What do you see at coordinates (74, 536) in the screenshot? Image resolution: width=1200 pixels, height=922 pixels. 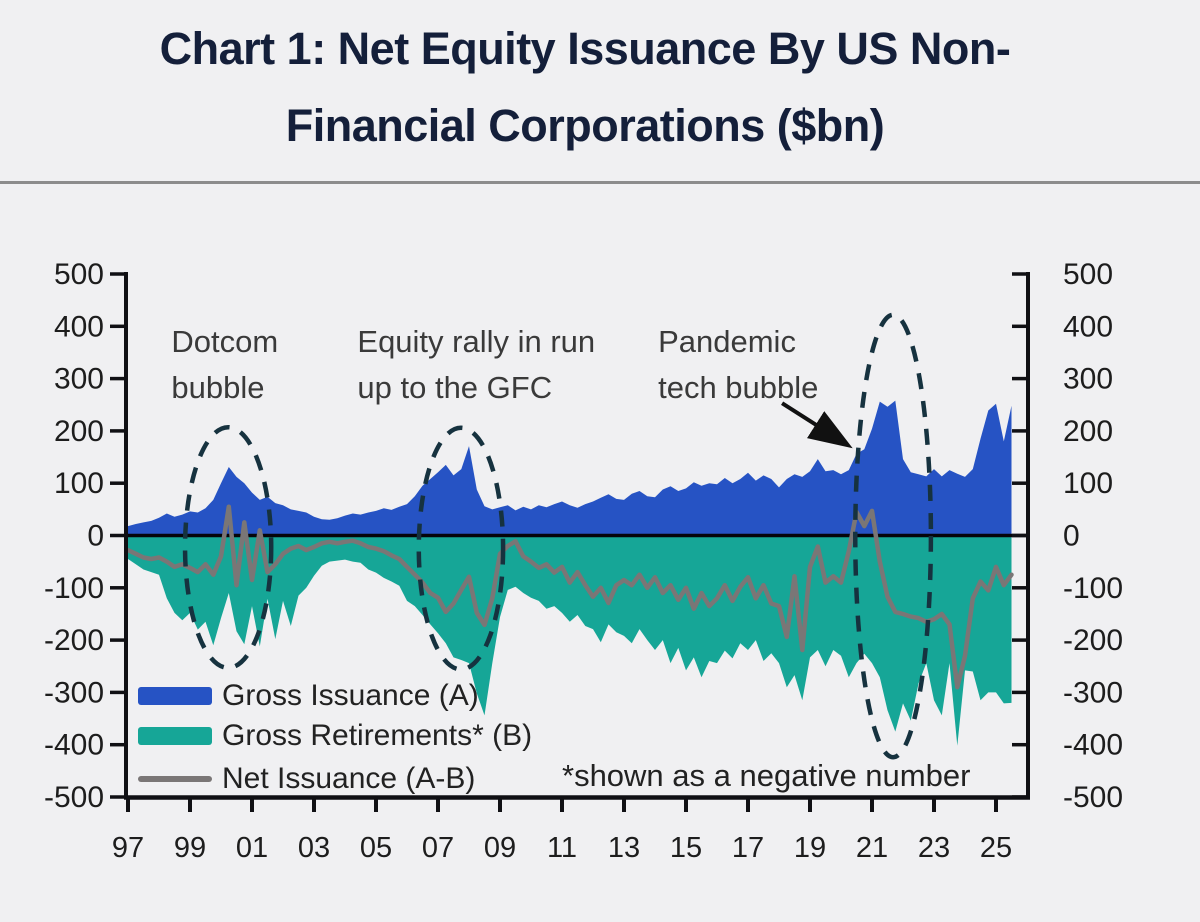 I see `y-axis-labels-left: 500 400 300 200 100 0 -100 -200 -300 -400 -500` at bounding box center [74, 536].